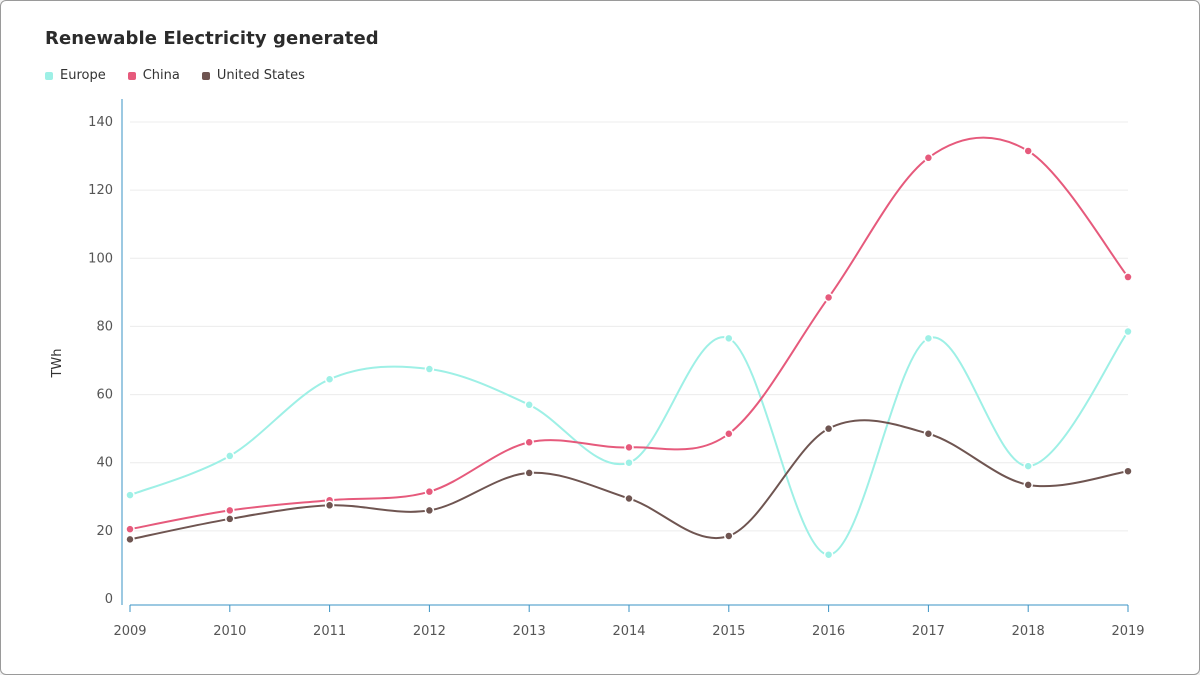 The height and width of the screenshot is (675, 1200). What do you see at coordinates (100, 190) in the screenshot?
I see `y-tick-label: 120` at bounding box center [100, 190].